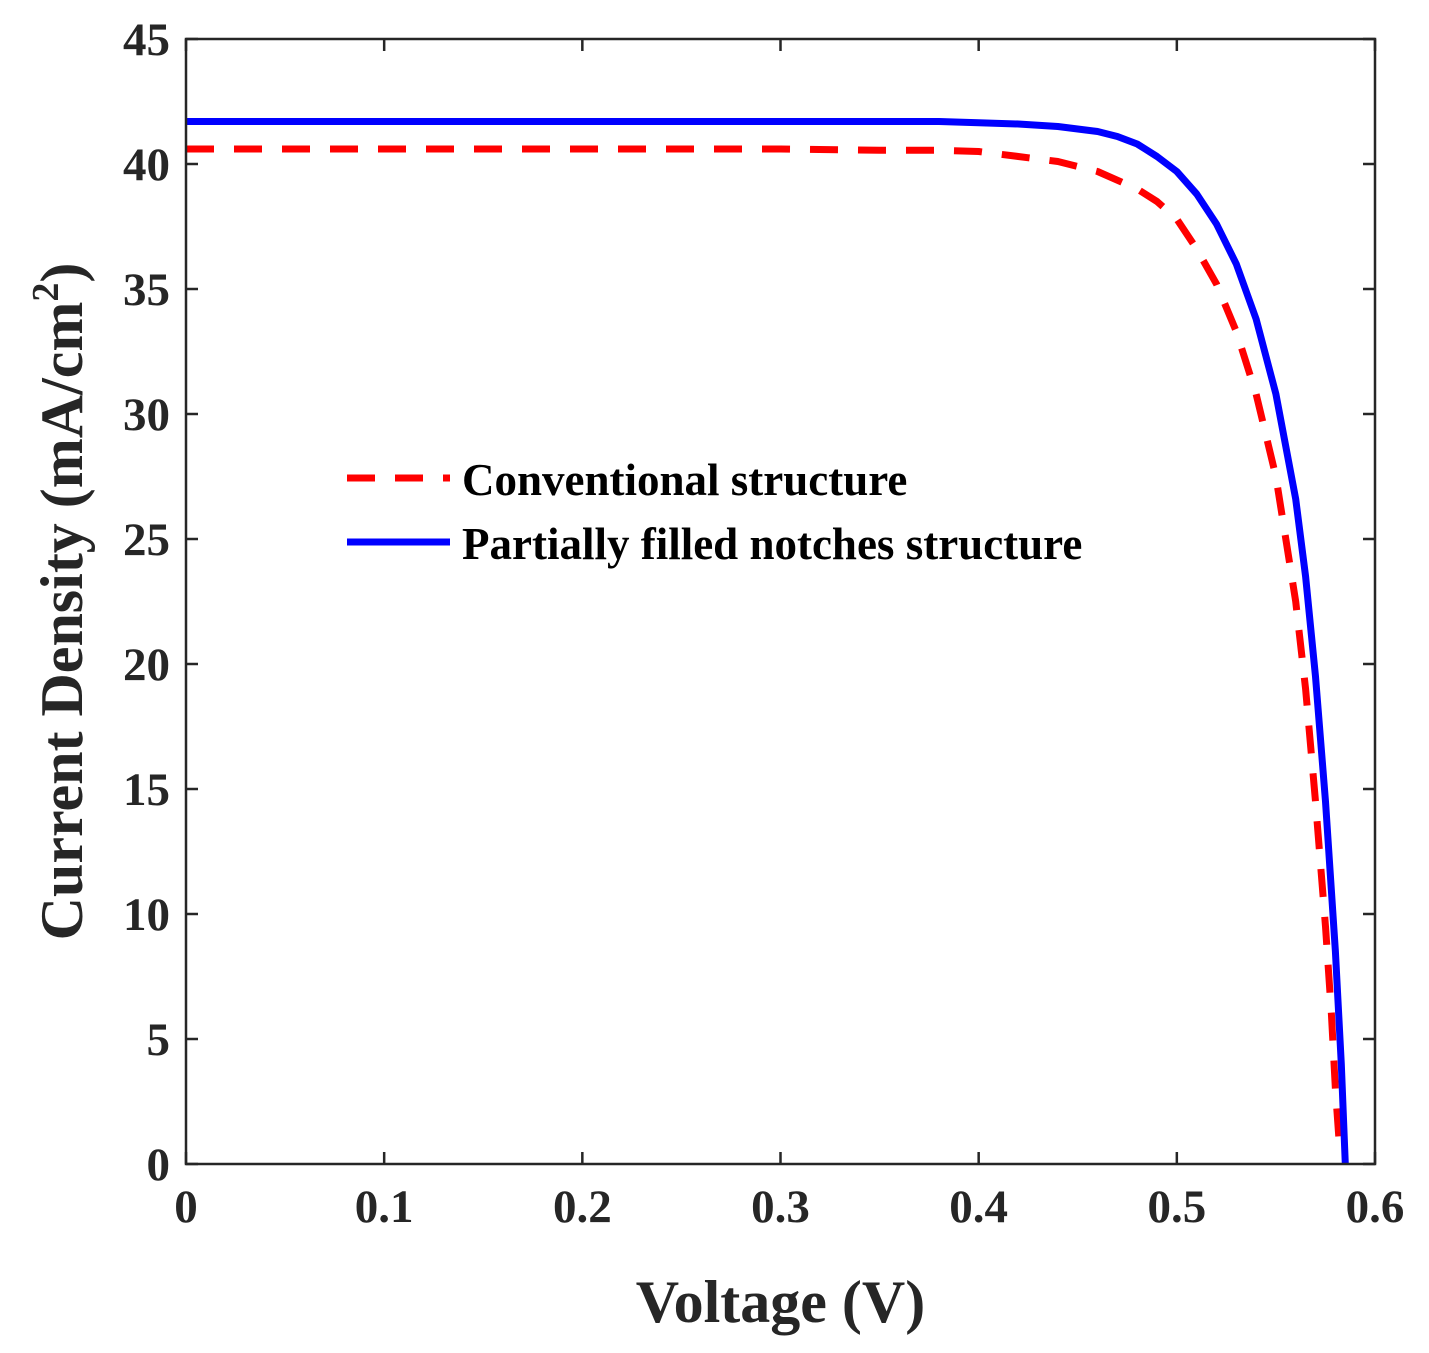 The width and height of the screenshot is (1429, 1353). Describe the element at coordinates (1176, 1207) in the screenshot. I see `x-tick-label: 0.5` at that location.